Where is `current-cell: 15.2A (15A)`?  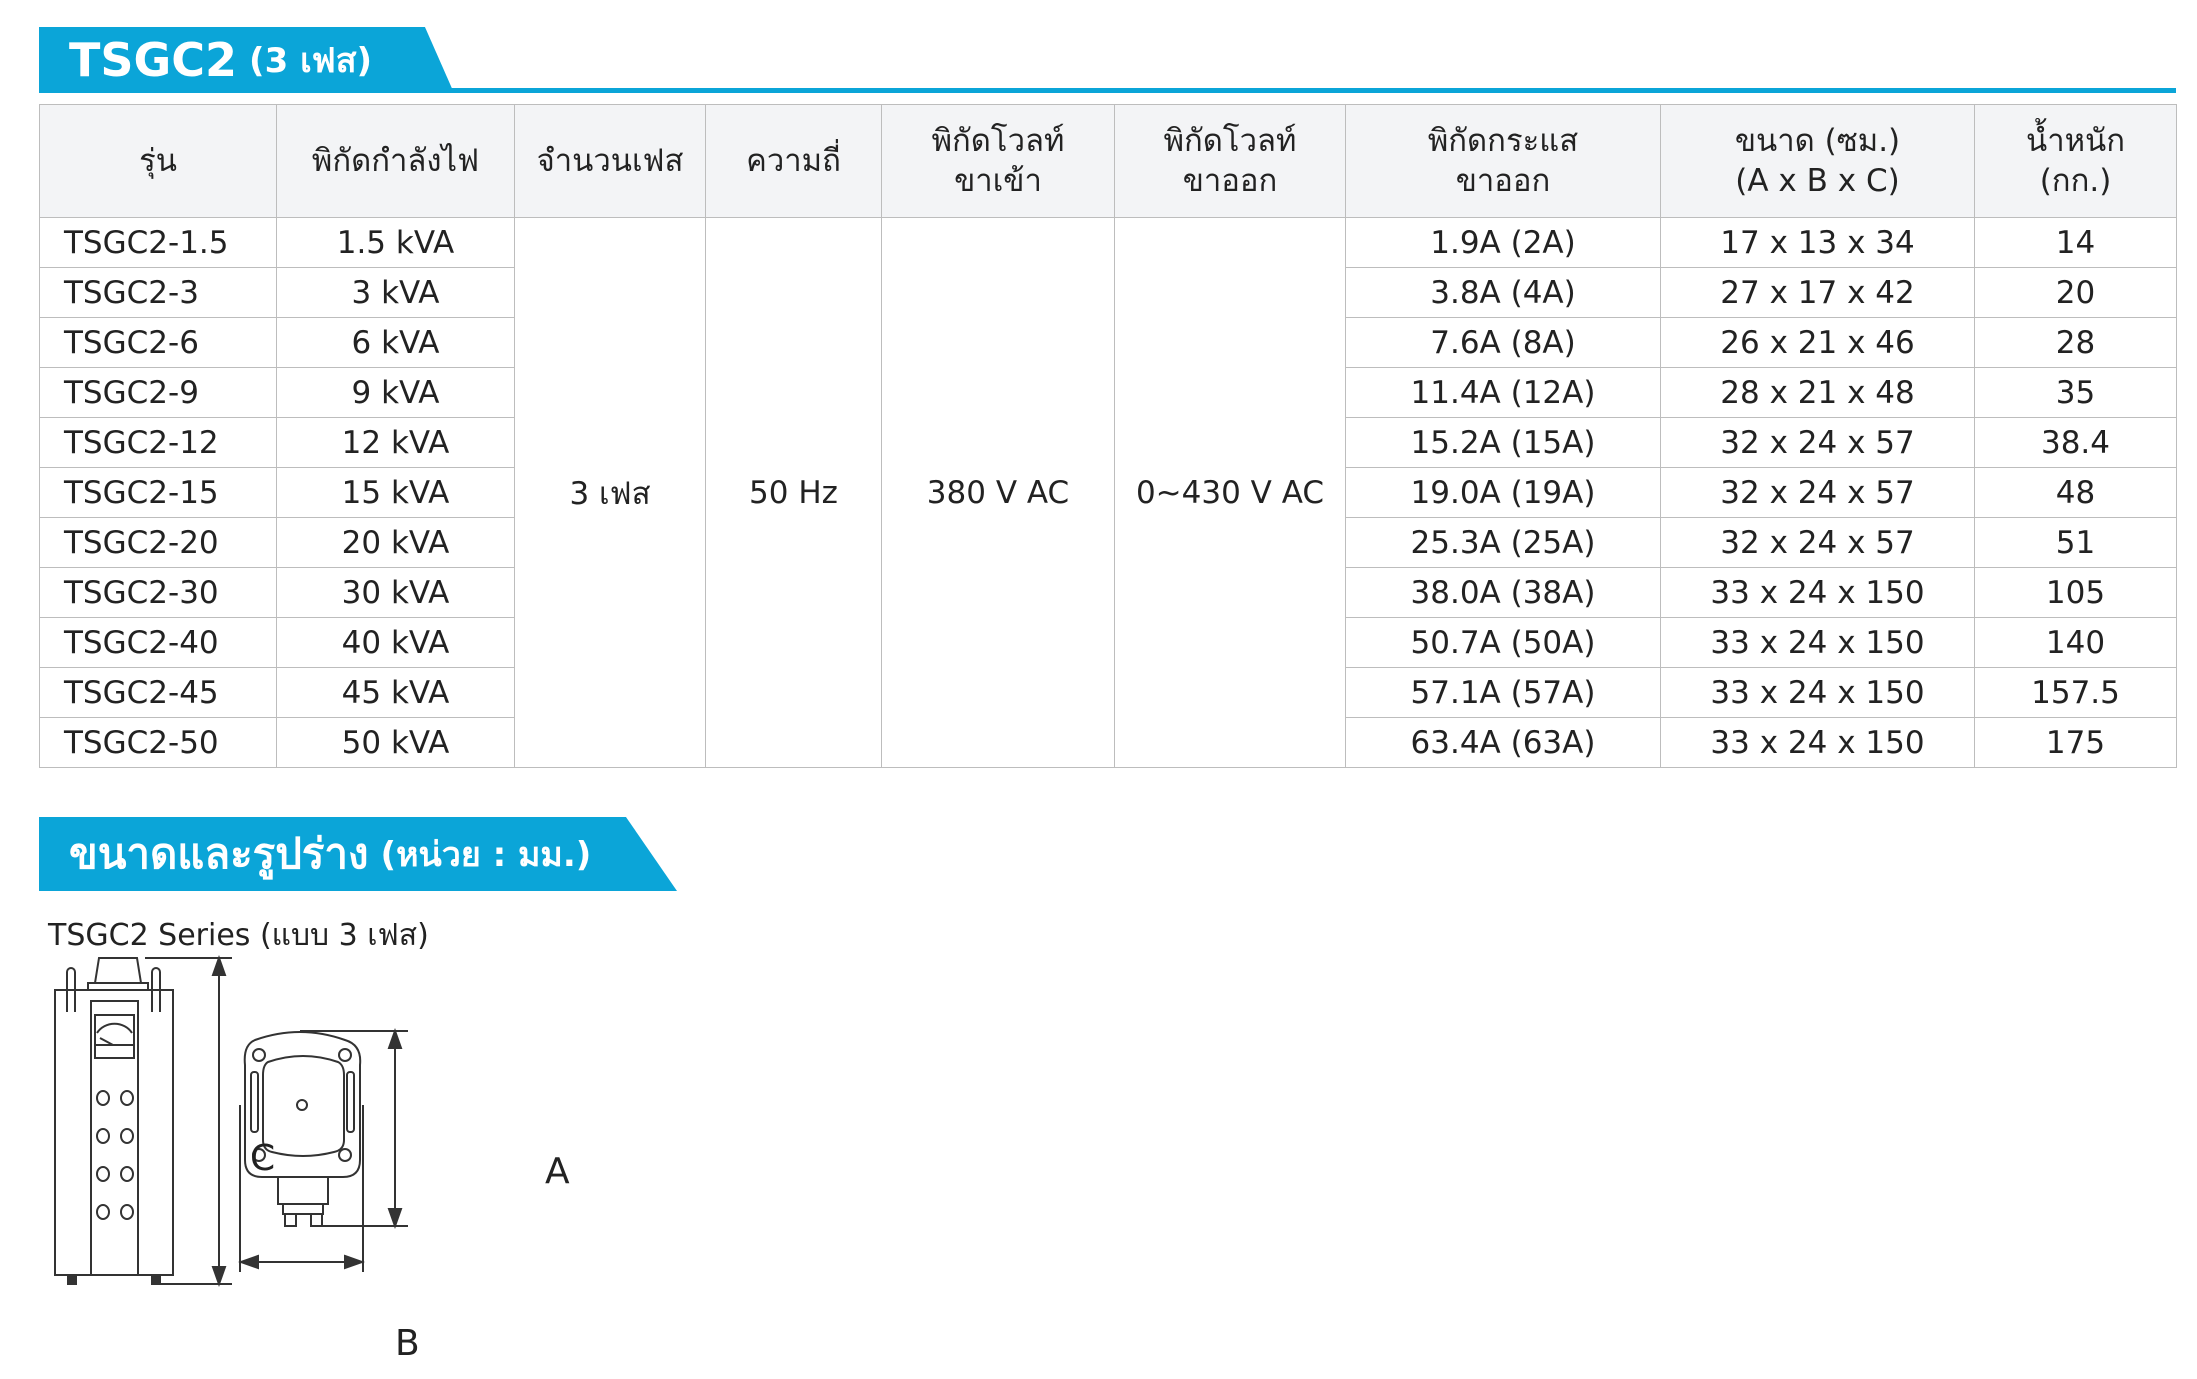
current-cell: 15.2A (15A) is located at coordinates (1503, 442).